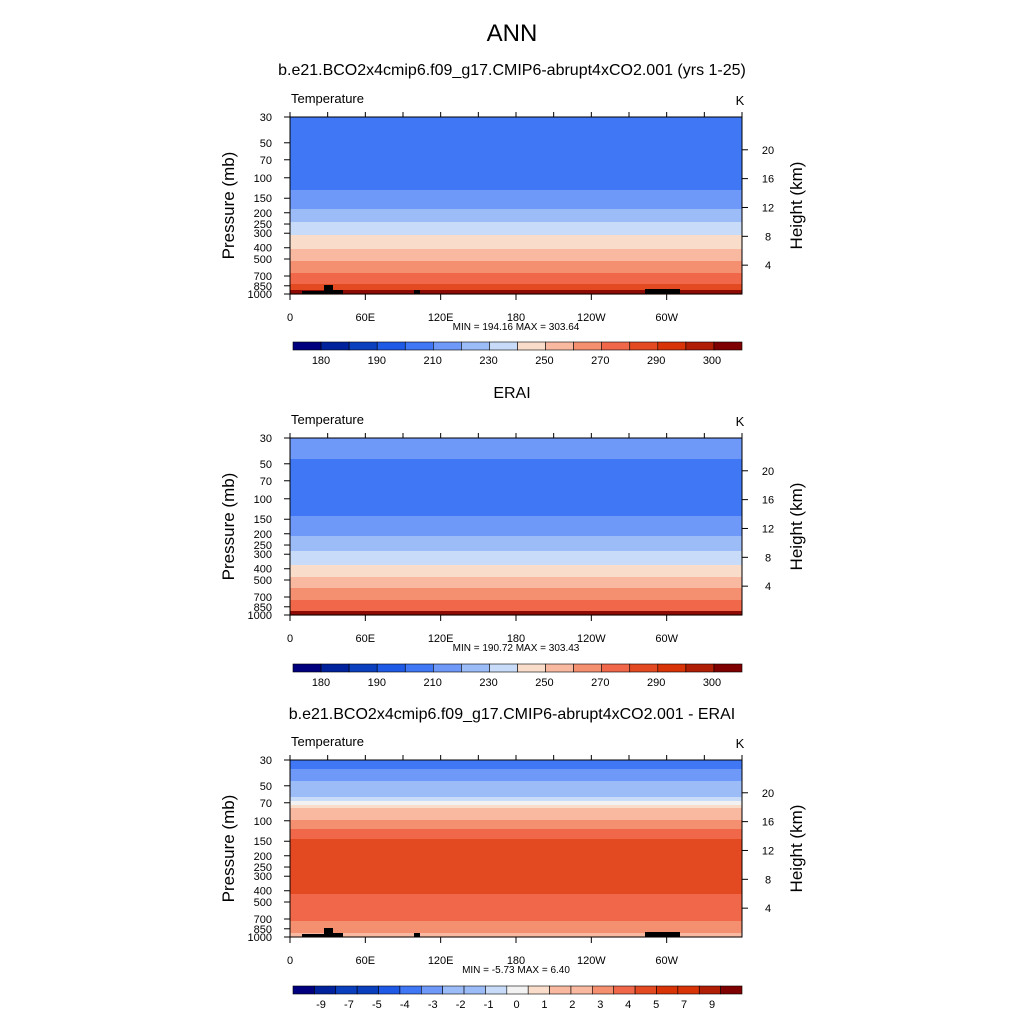  What do you see at coordinates (600, 1005) in the screenshot?
I see `colorbar-label: 3` at bounding box center [600, 1005].